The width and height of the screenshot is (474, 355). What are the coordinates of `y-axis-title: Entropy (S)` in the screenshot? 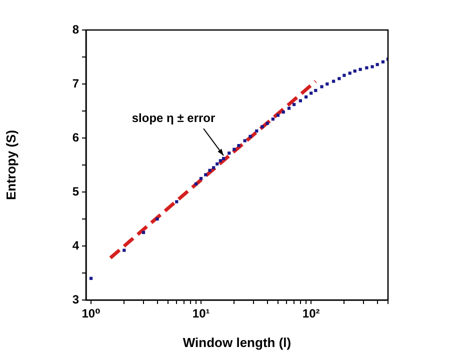 It's located at (10, 165).